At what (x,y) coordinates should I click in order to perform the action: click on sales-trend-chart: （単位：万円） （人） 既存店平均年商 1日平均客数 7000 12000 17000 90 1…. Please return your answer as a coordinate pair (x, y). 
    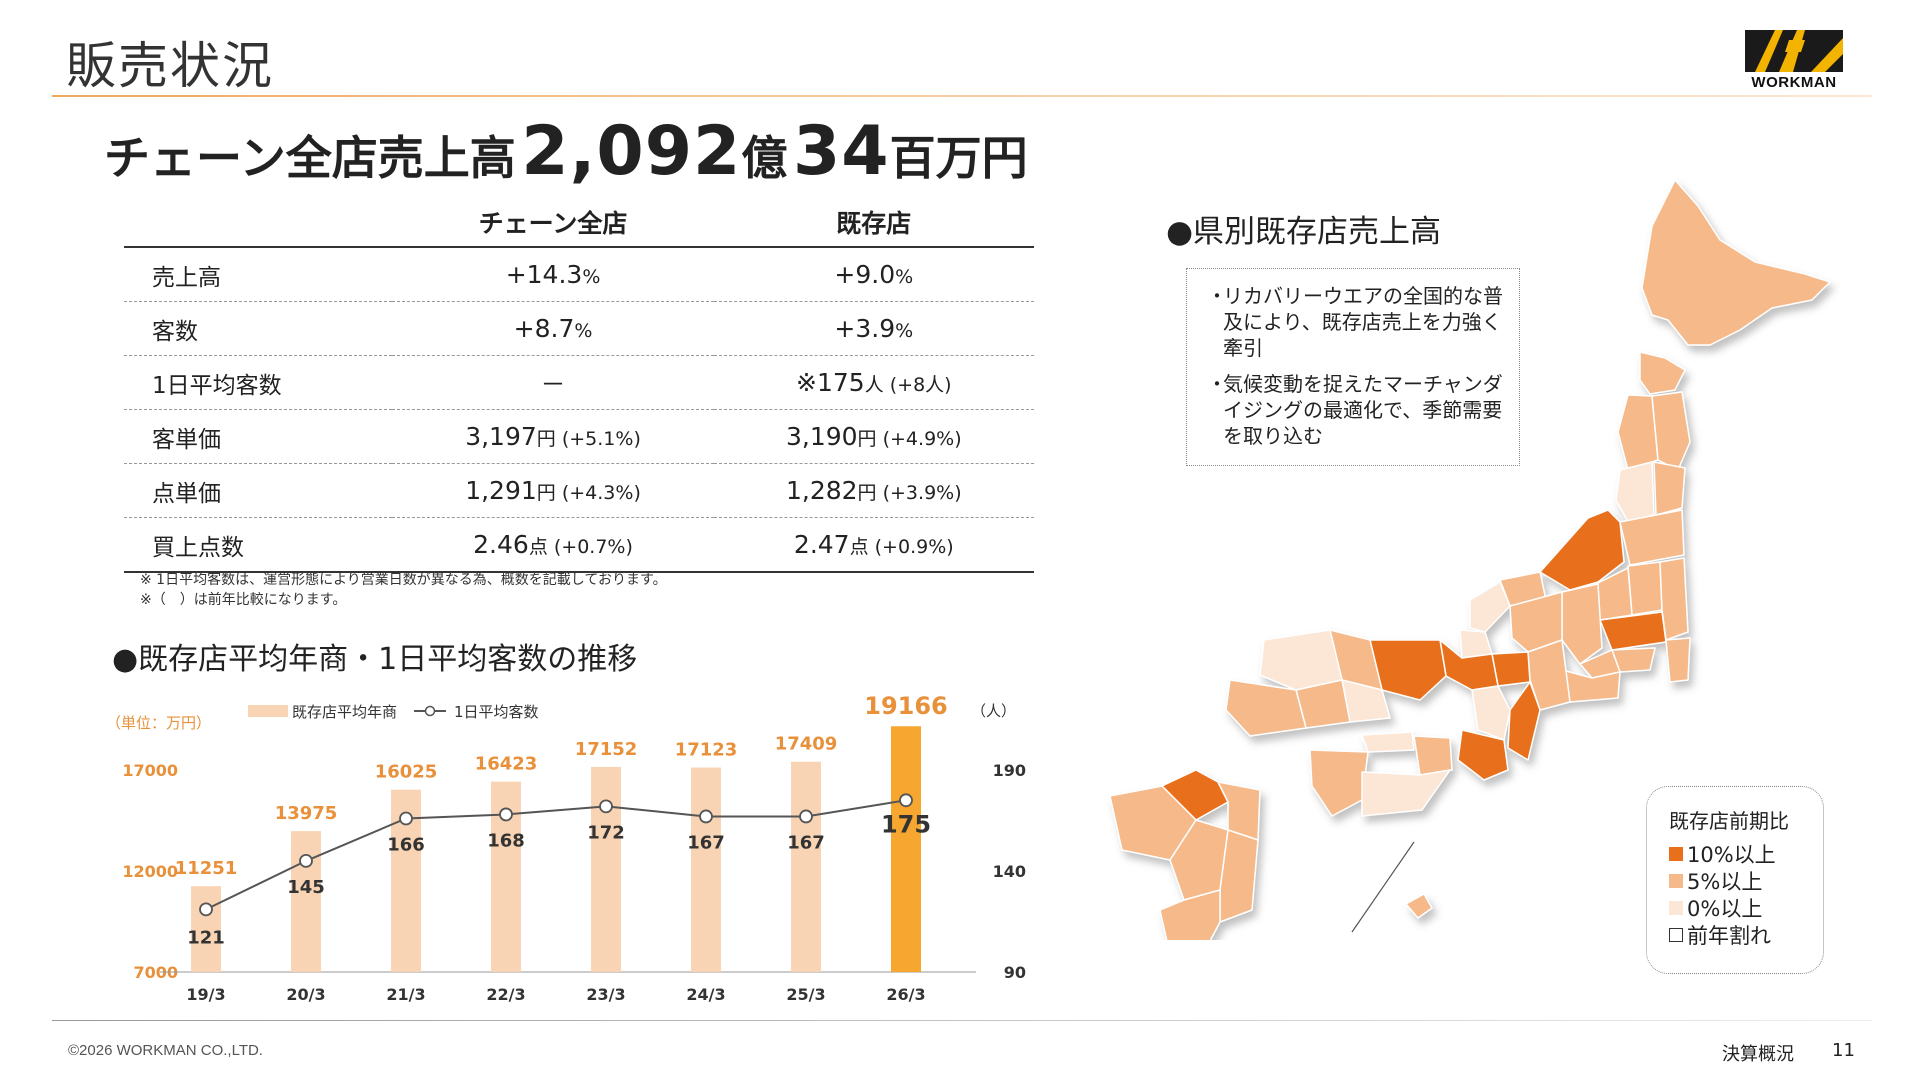
    Looking at the image, I should click on (566, 848).